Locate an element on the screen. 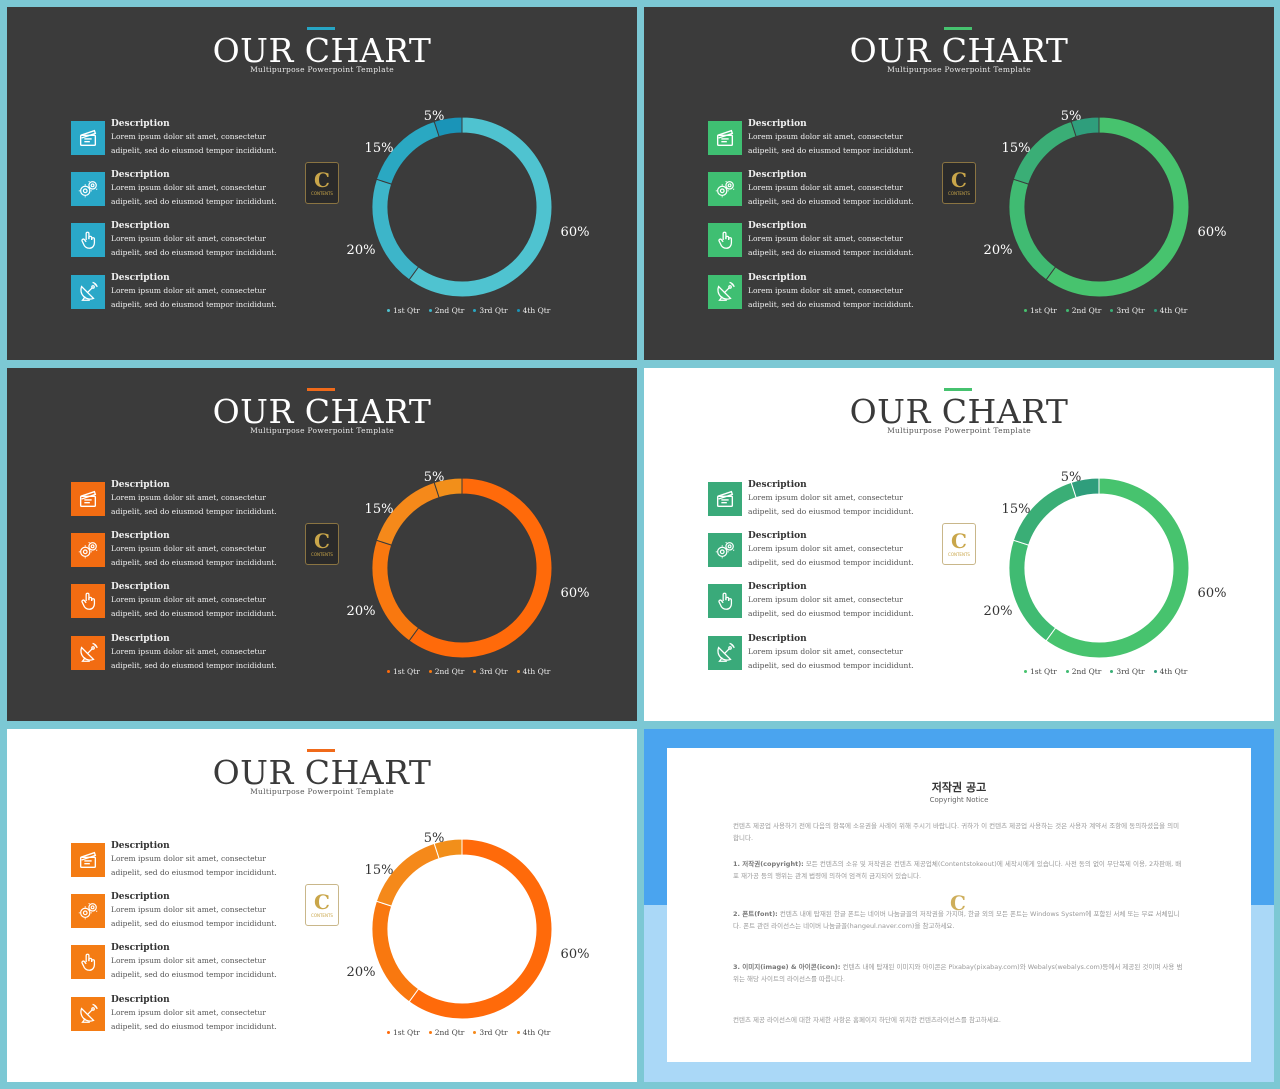 The image size is (1280, 1089). copyright-subtitle: Copyright Notice is located at coordinates (959, 800).